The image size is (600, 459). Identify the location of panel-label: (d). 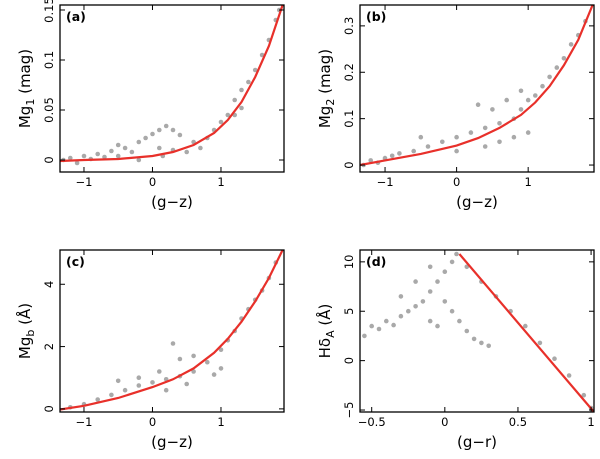
(376, 261).